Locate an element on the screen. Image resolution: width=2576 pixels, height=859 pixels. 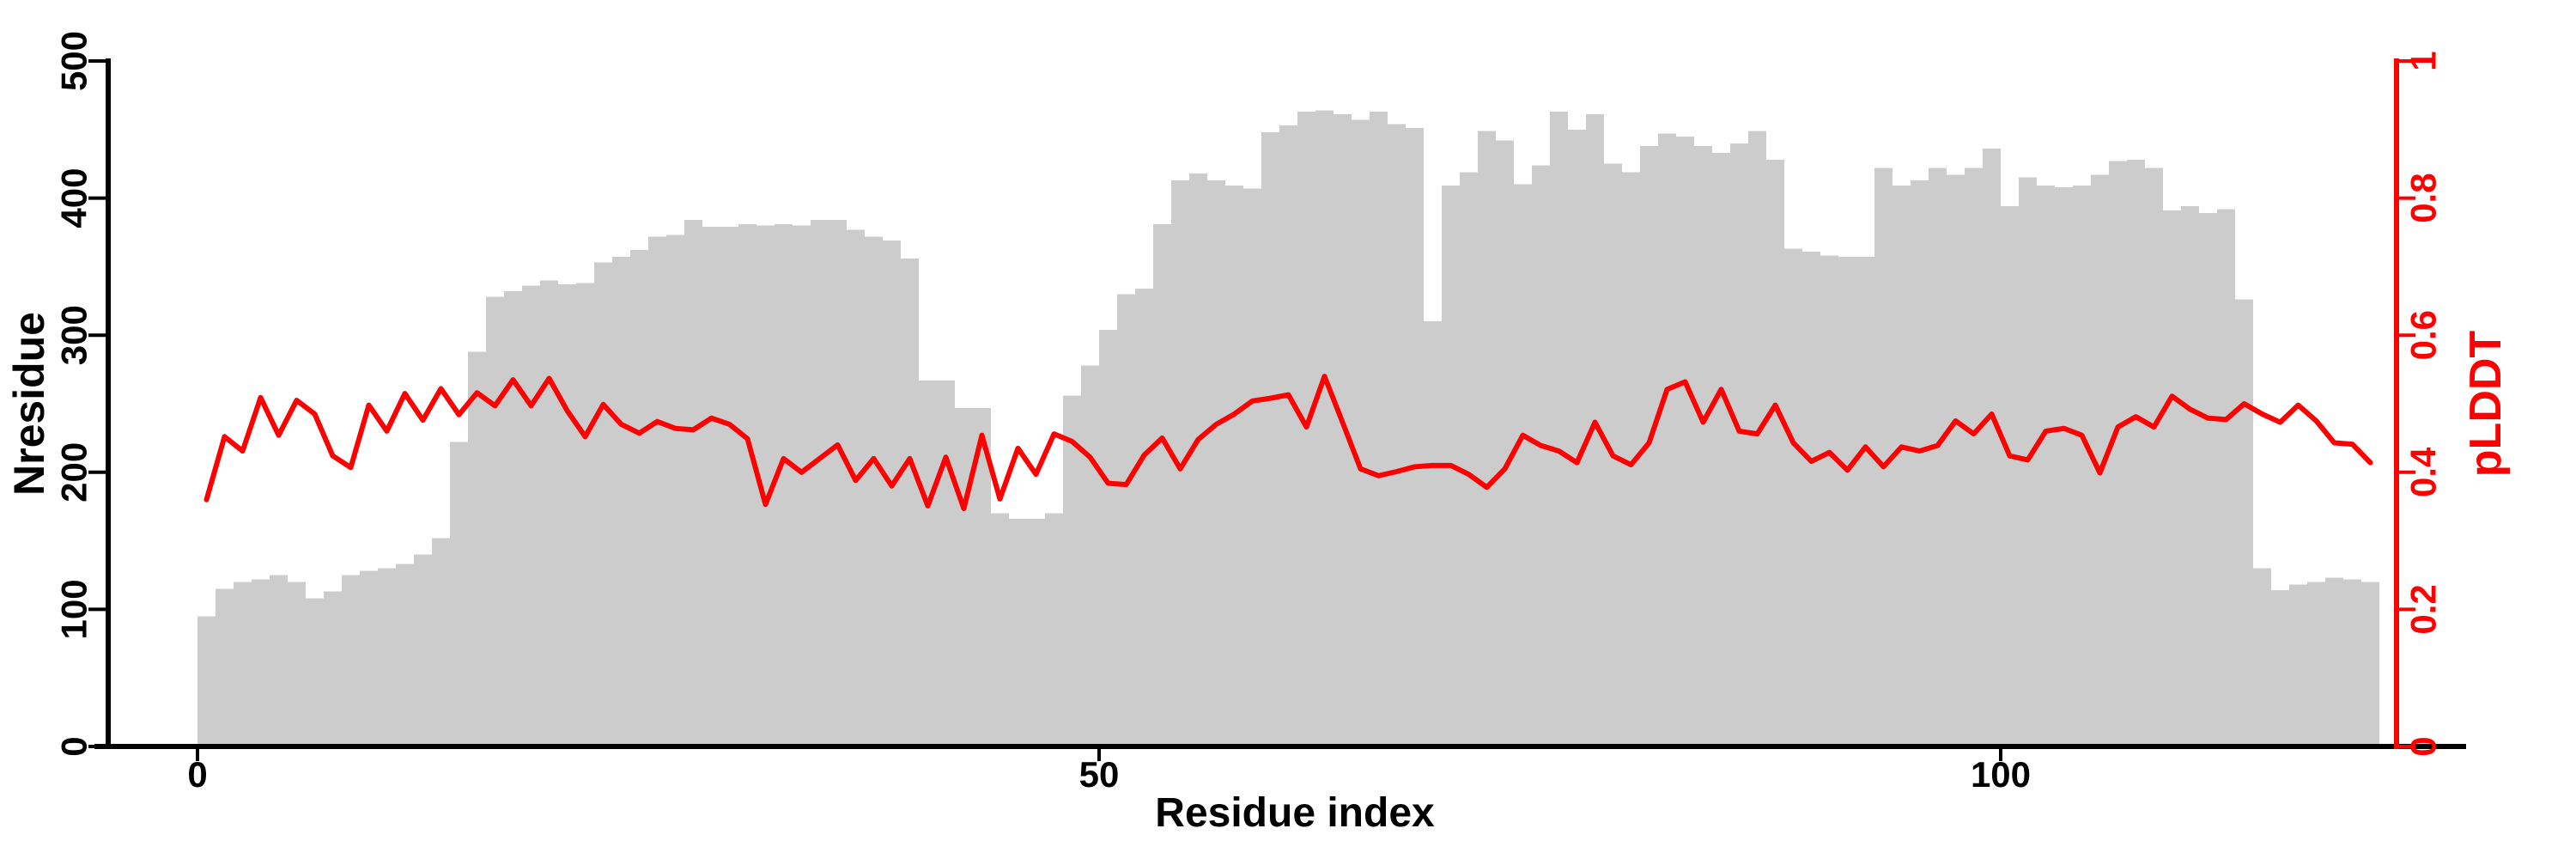
y-axis-left-tick-label: 100 is located at coordinates (74, 609).